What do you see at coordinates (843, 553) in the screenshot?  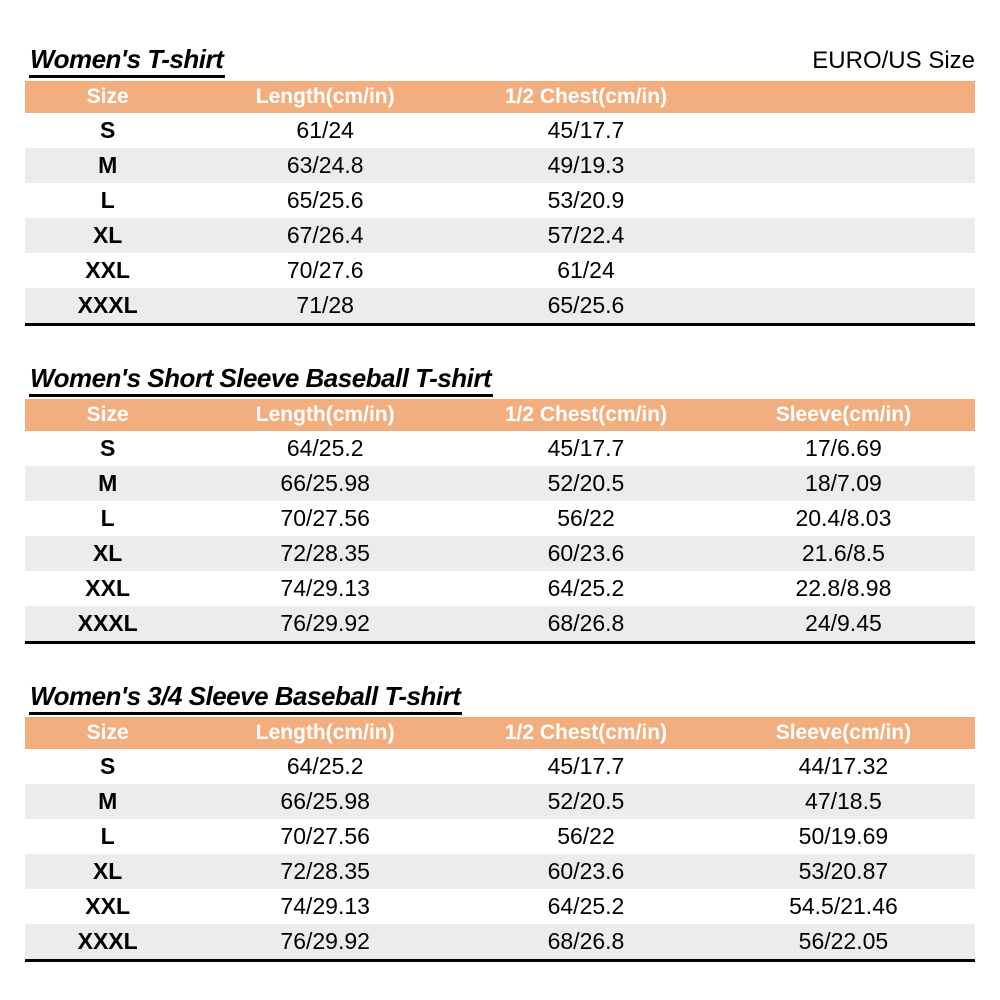 I see `measurement-cell: 21.6/8.5` at bounding box center [843, 553].